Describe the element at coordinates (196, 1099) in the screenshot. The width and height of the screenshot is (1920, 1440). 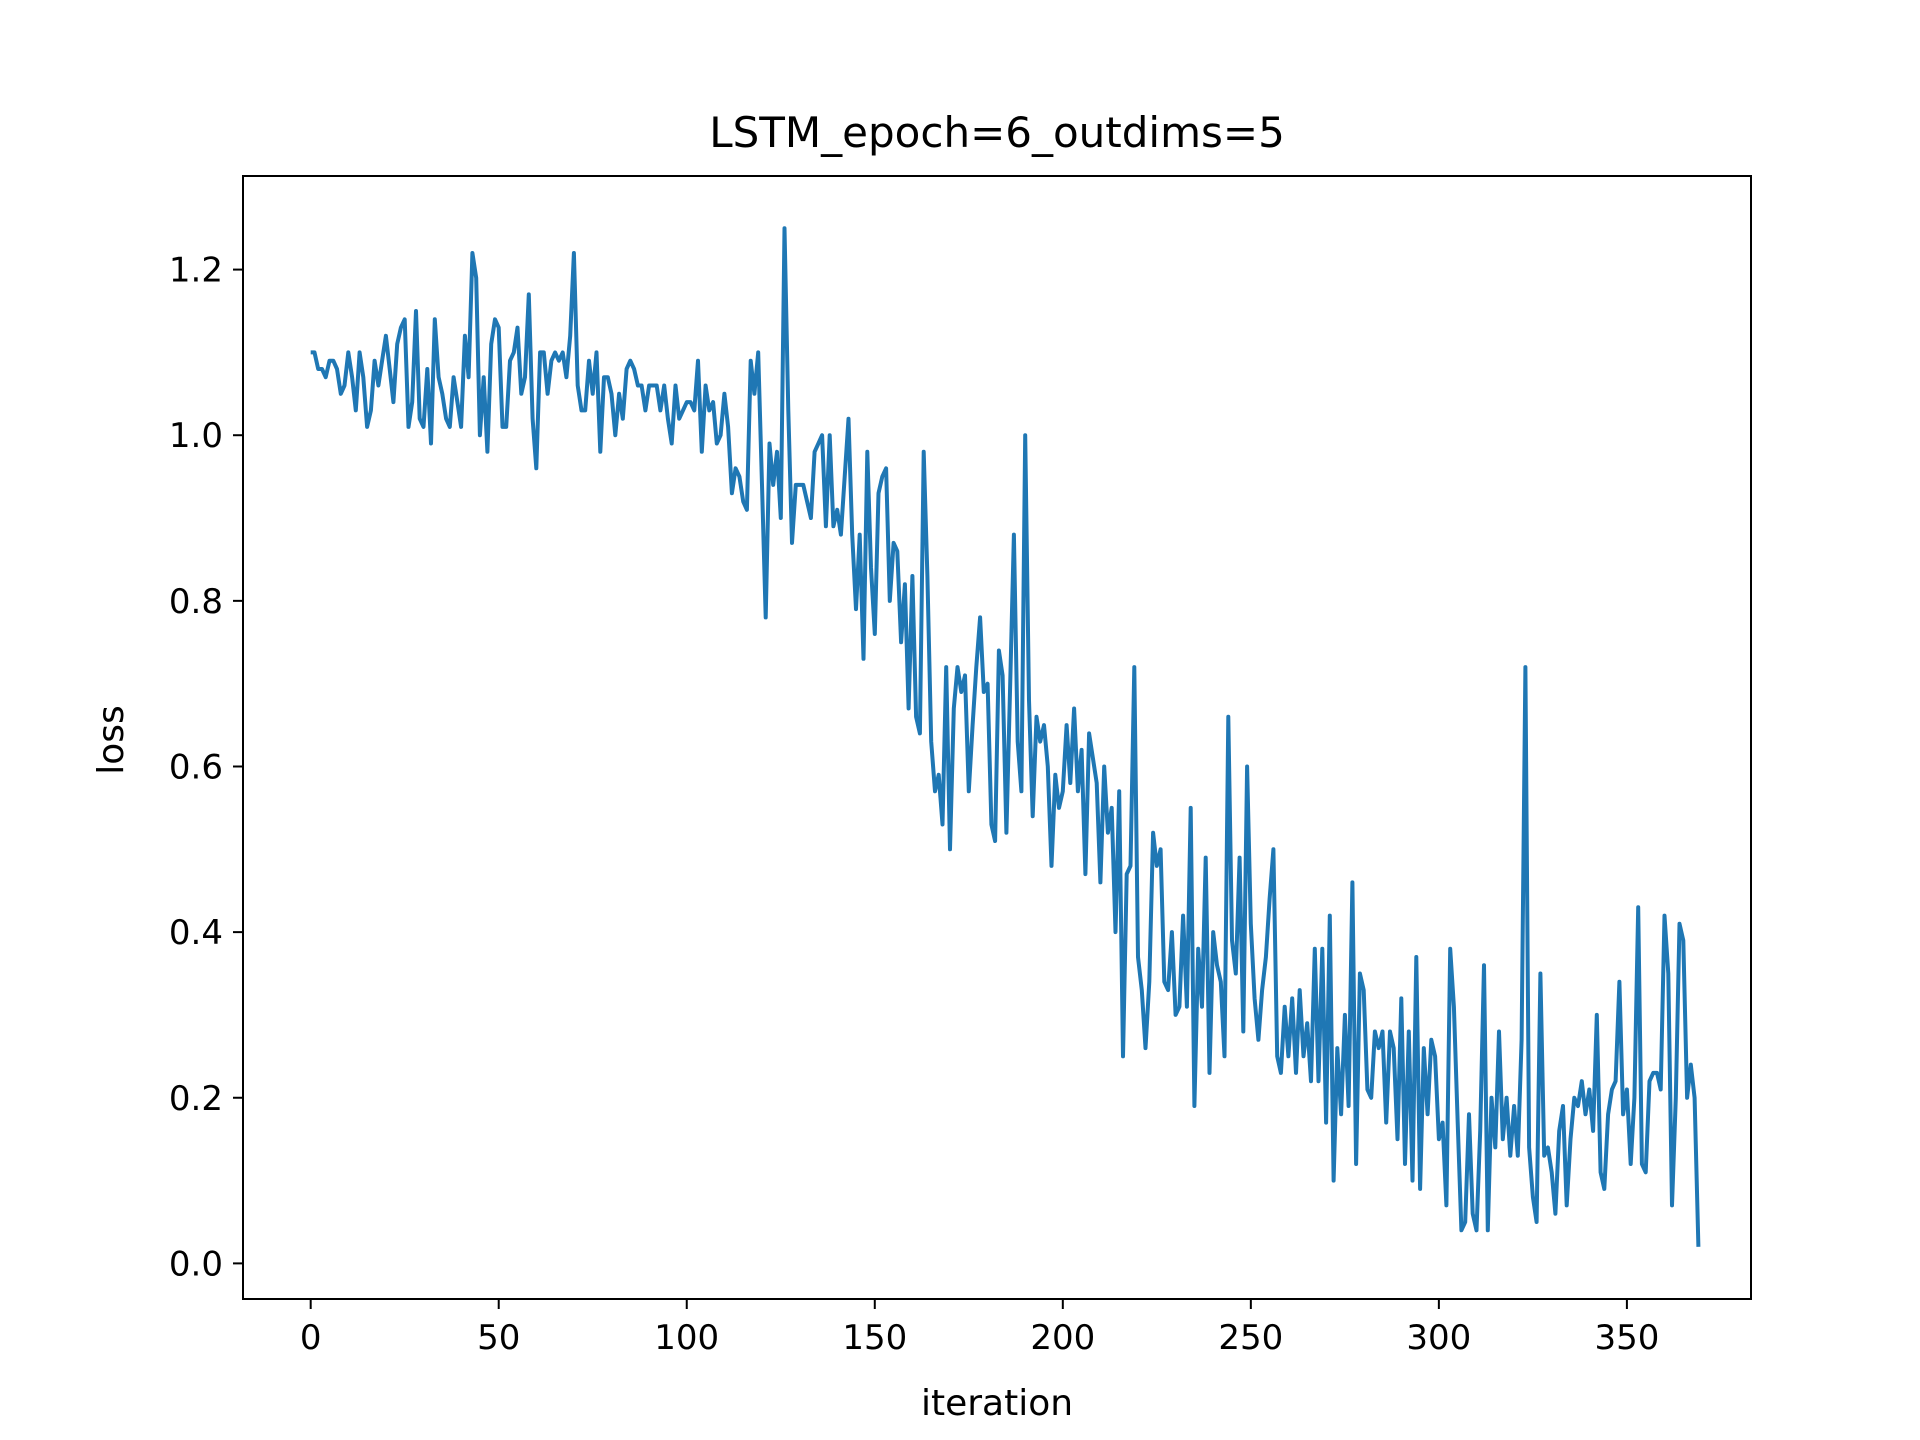
I see `y-tick-label: 0.2` at that location.